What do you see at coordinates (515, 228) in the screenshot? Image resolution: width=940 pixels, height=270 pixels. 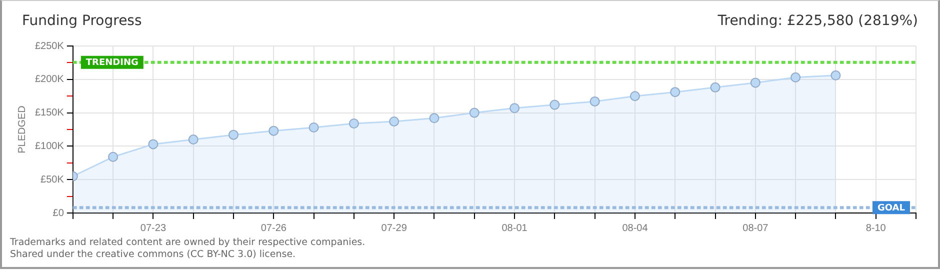 I see `x-tick-label: 08-01` at bounding box center [515, 228].